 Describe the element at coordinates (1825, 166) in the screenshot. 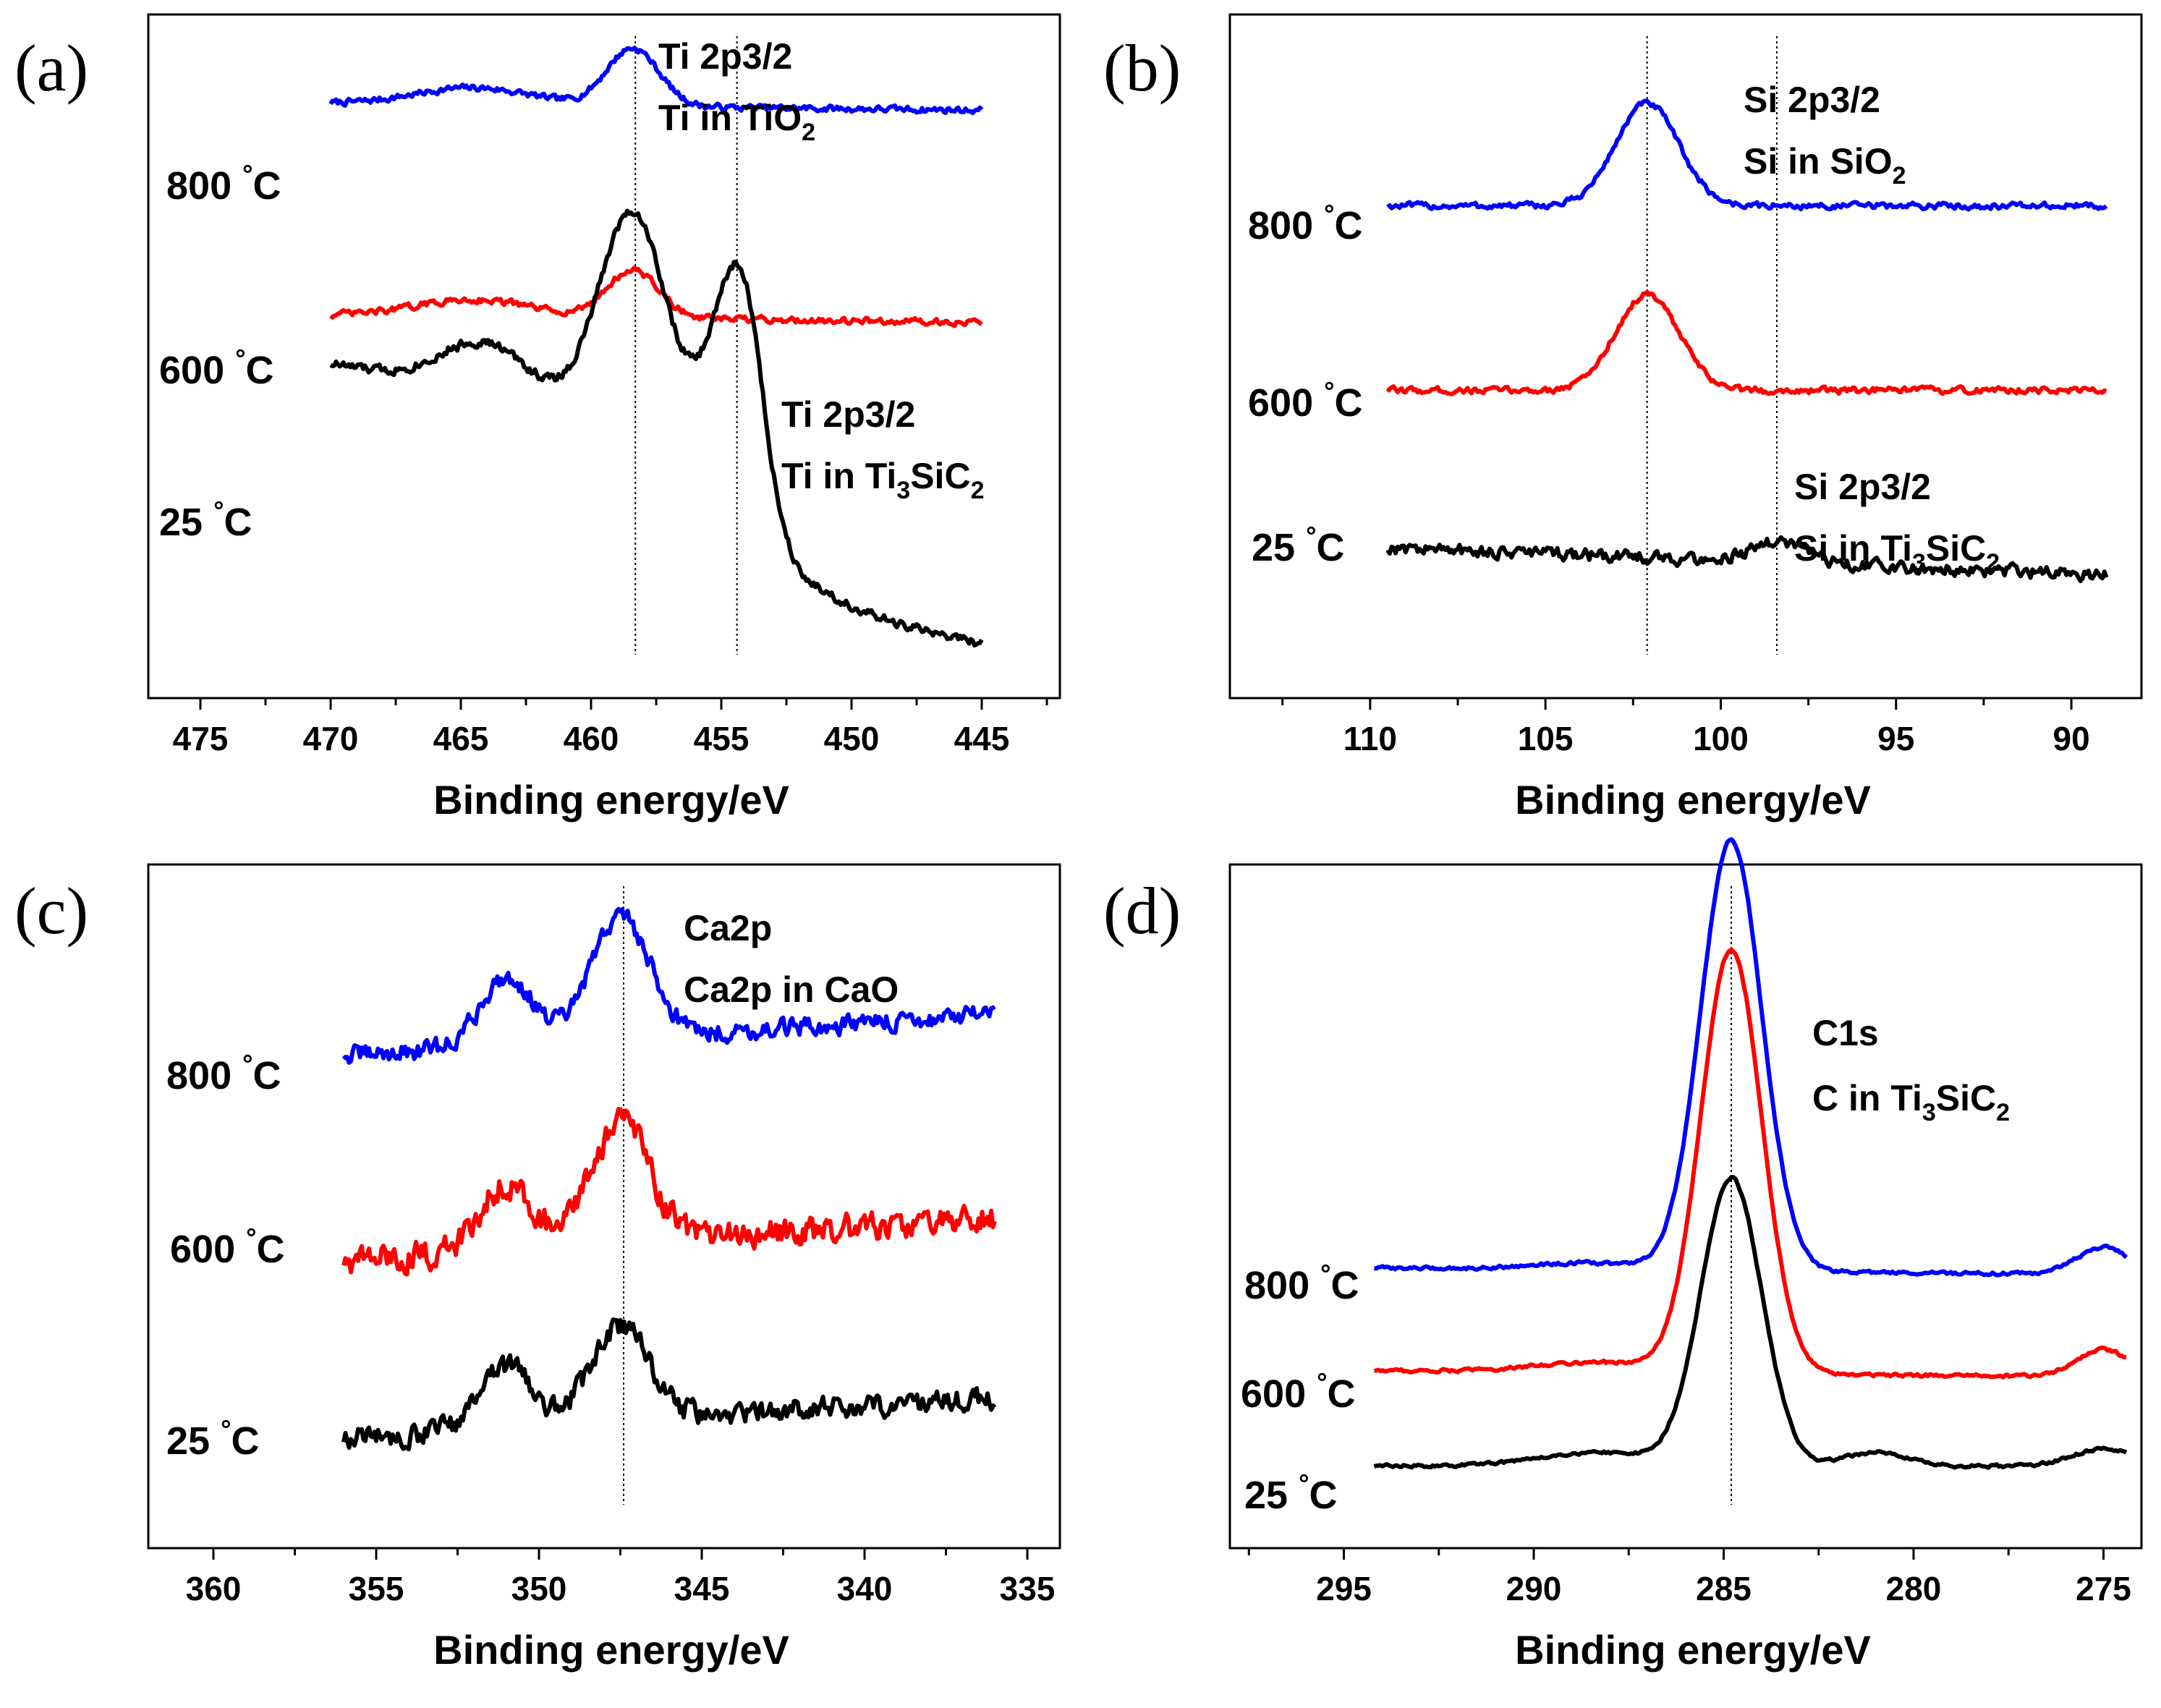

I see `peak-annotation: Si in SiO2` at that location.